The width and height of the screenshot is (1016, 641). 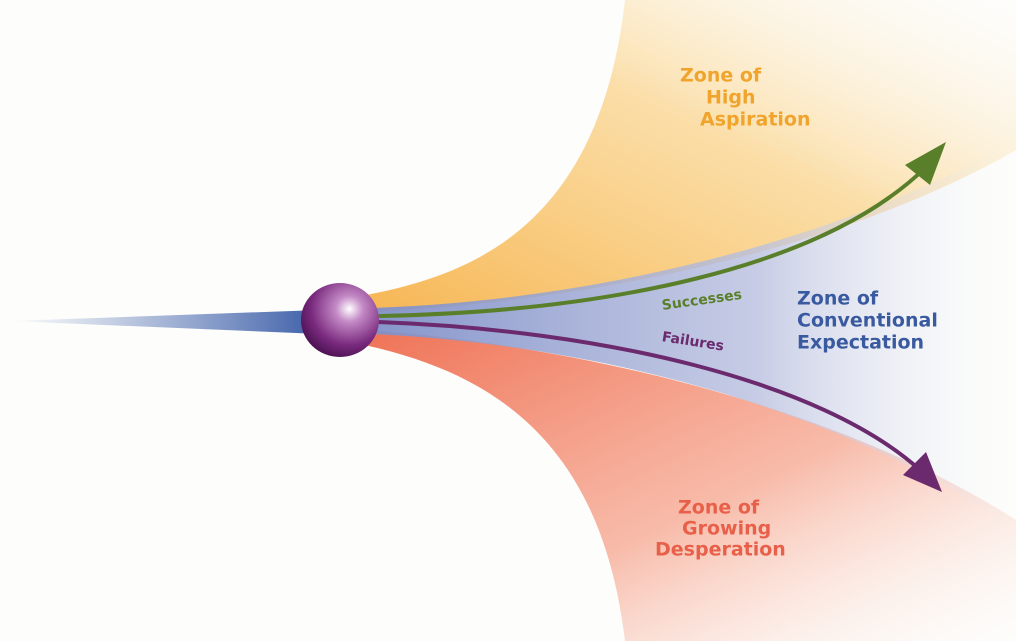 I want to click on failure-arrowhead, so click(x=922, y=472).